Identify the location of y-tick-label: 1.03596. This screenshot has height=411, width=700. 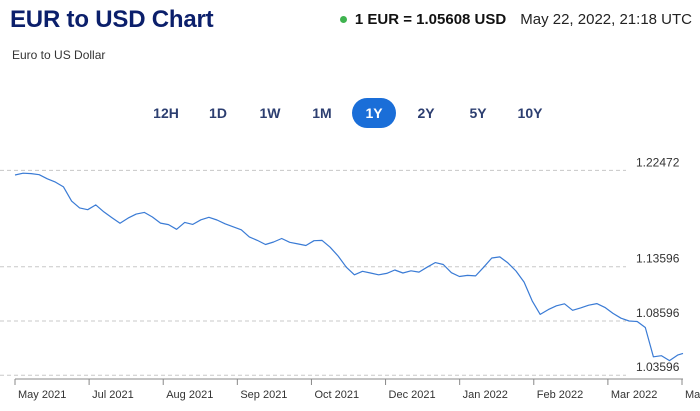
(658, 367).